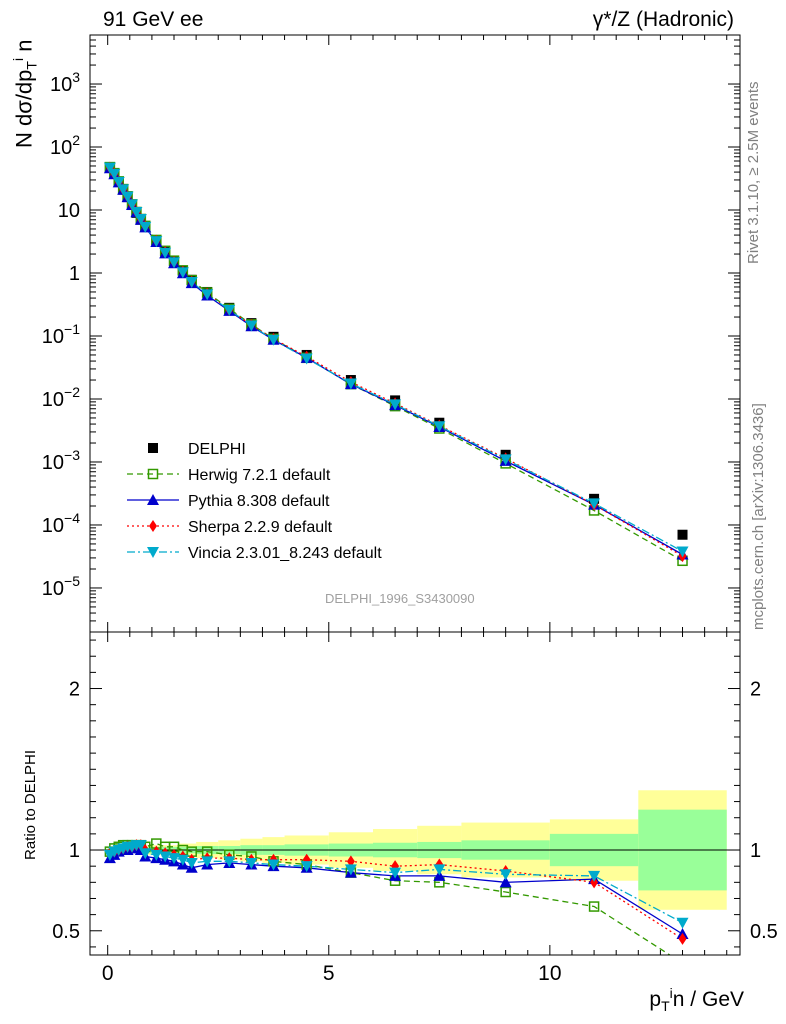 The image size is (786, 1024). Describe the element at coordinates (758, 516) in the screenshot. I see `mcplots-note: mcplots.cern.ch [arXiv:1306.3436]` at that location.